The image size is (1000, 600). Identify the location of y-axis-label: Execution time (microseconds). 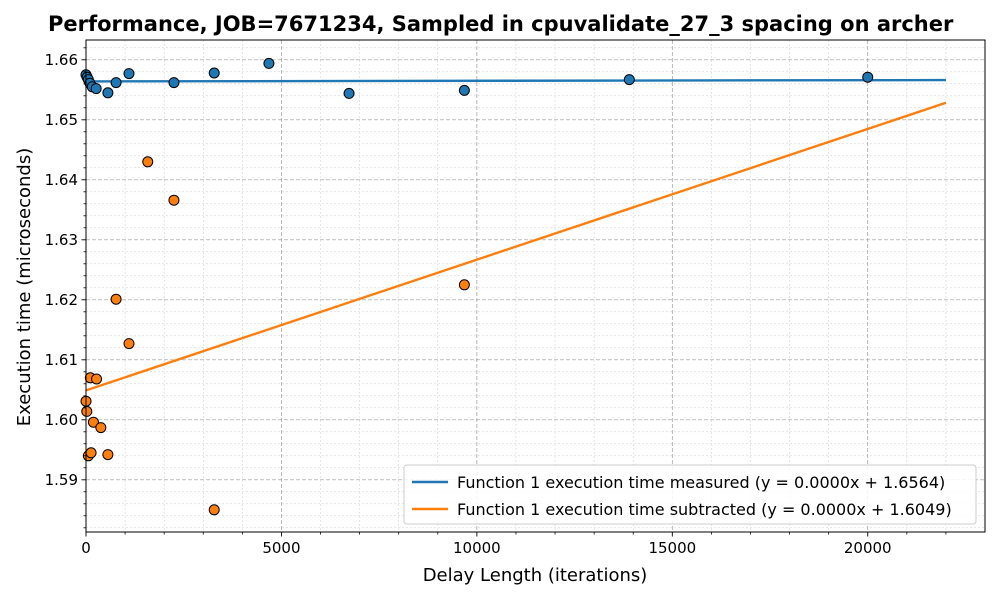
(24, 287).